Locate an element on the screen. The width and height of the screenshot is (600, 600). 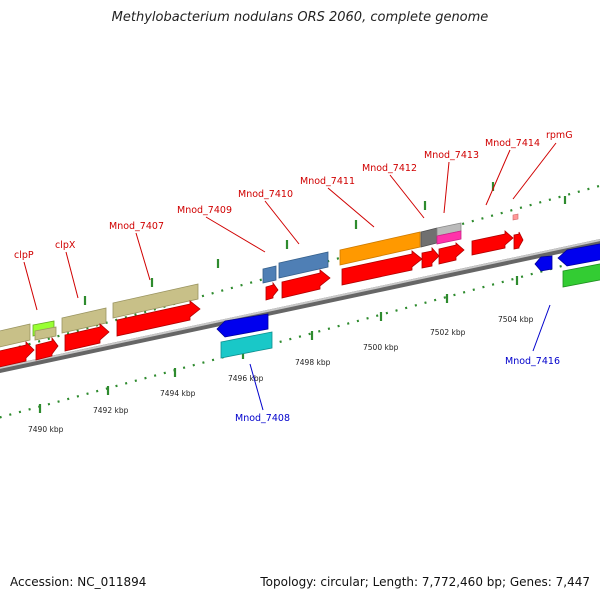
tick-label: 7500 kbp is located at coordinates (381, 347).